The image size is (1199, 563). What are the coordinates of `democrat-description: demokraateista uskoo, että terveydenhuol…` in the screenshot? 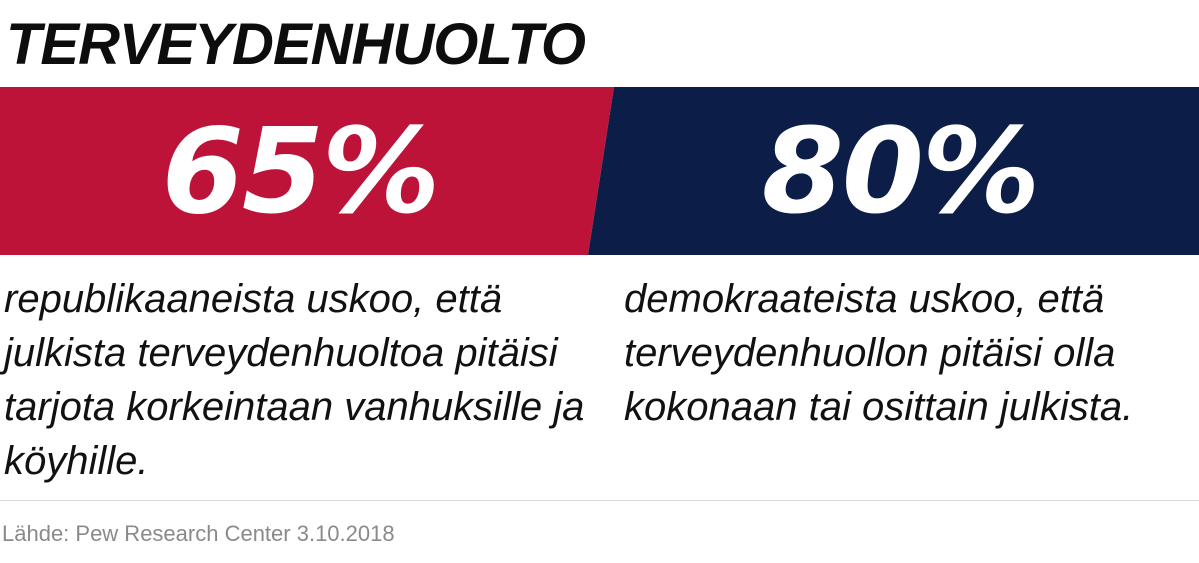 It's located at (909, 353).